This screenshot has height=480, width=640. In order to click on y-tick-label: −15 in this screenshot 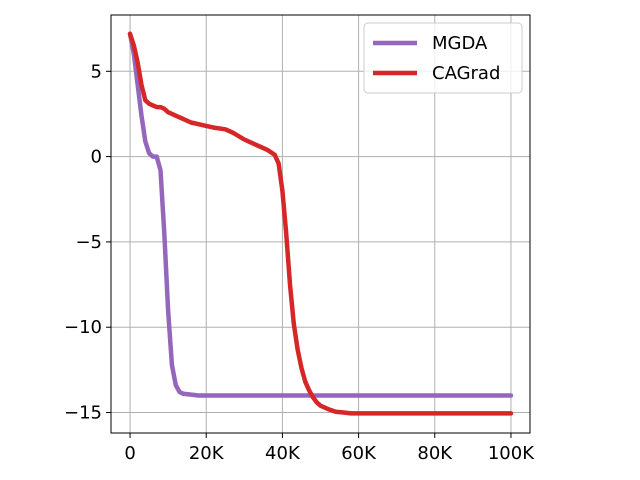, I will do `click(83, 413)`.